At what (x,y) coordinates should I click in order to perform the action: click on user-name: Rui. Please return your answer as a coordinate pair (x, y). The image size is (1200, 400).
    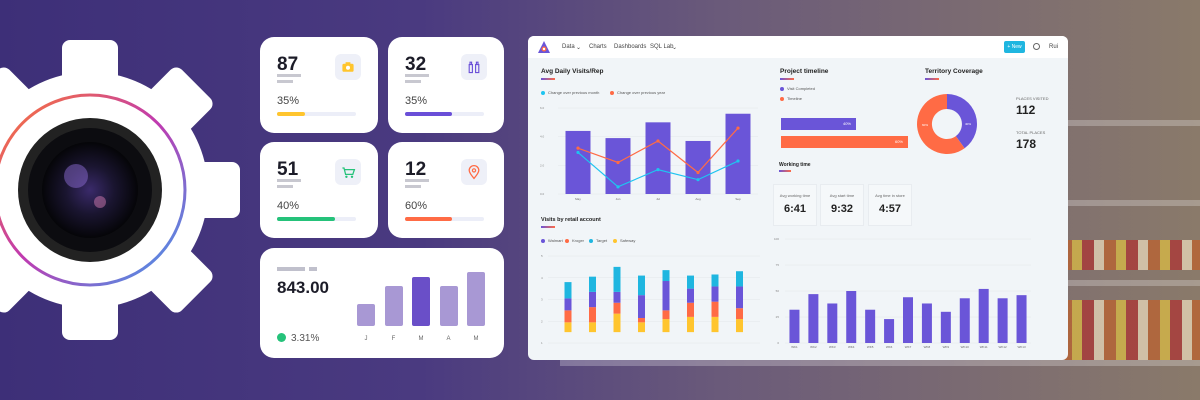
    Looking at the image, I should click on (1054, 47).